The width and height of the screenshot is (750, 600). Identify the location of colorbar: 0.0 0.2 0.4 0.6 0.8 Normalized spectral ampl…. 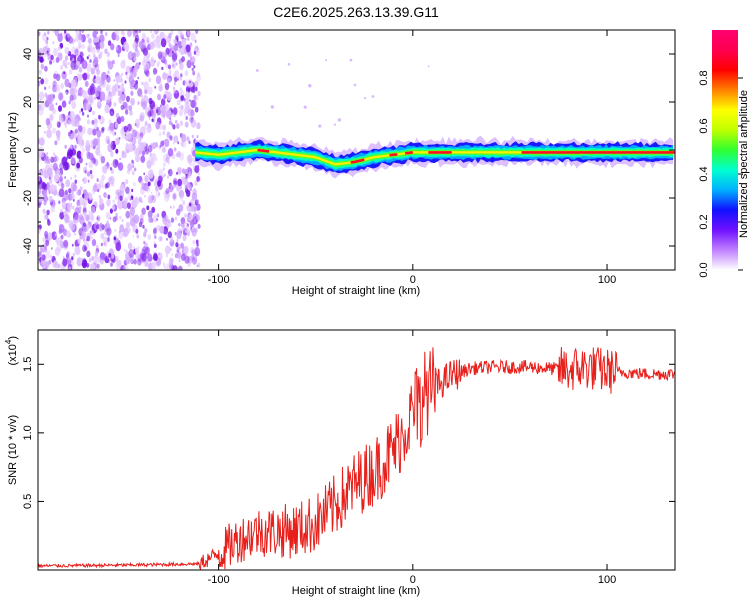
(724, 154).